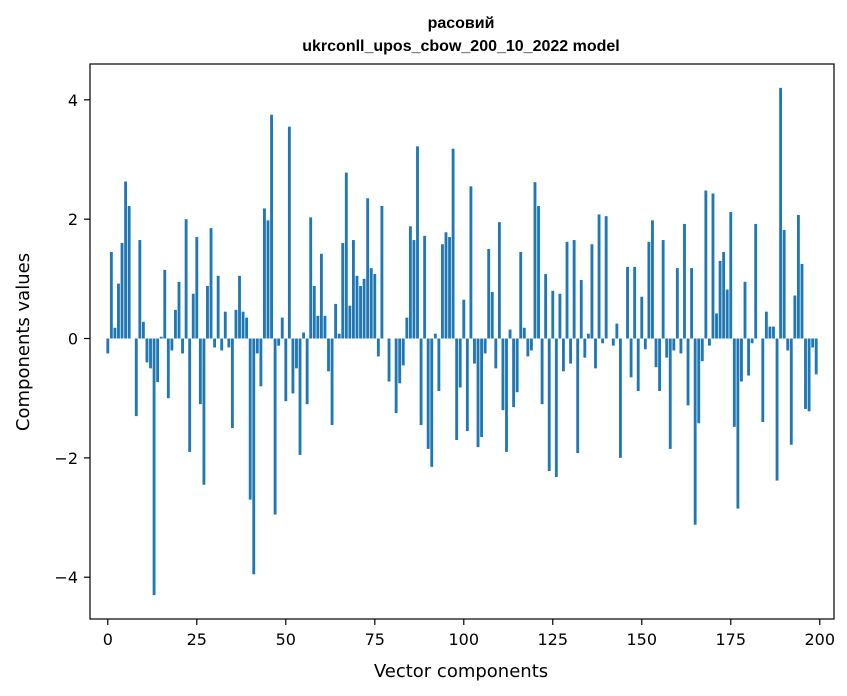 The image size is (847, 696). What do you see at coordinates (73, 219) in the screenshot?
I see `y-tick-label: 2` at bounding box center [73, 219].